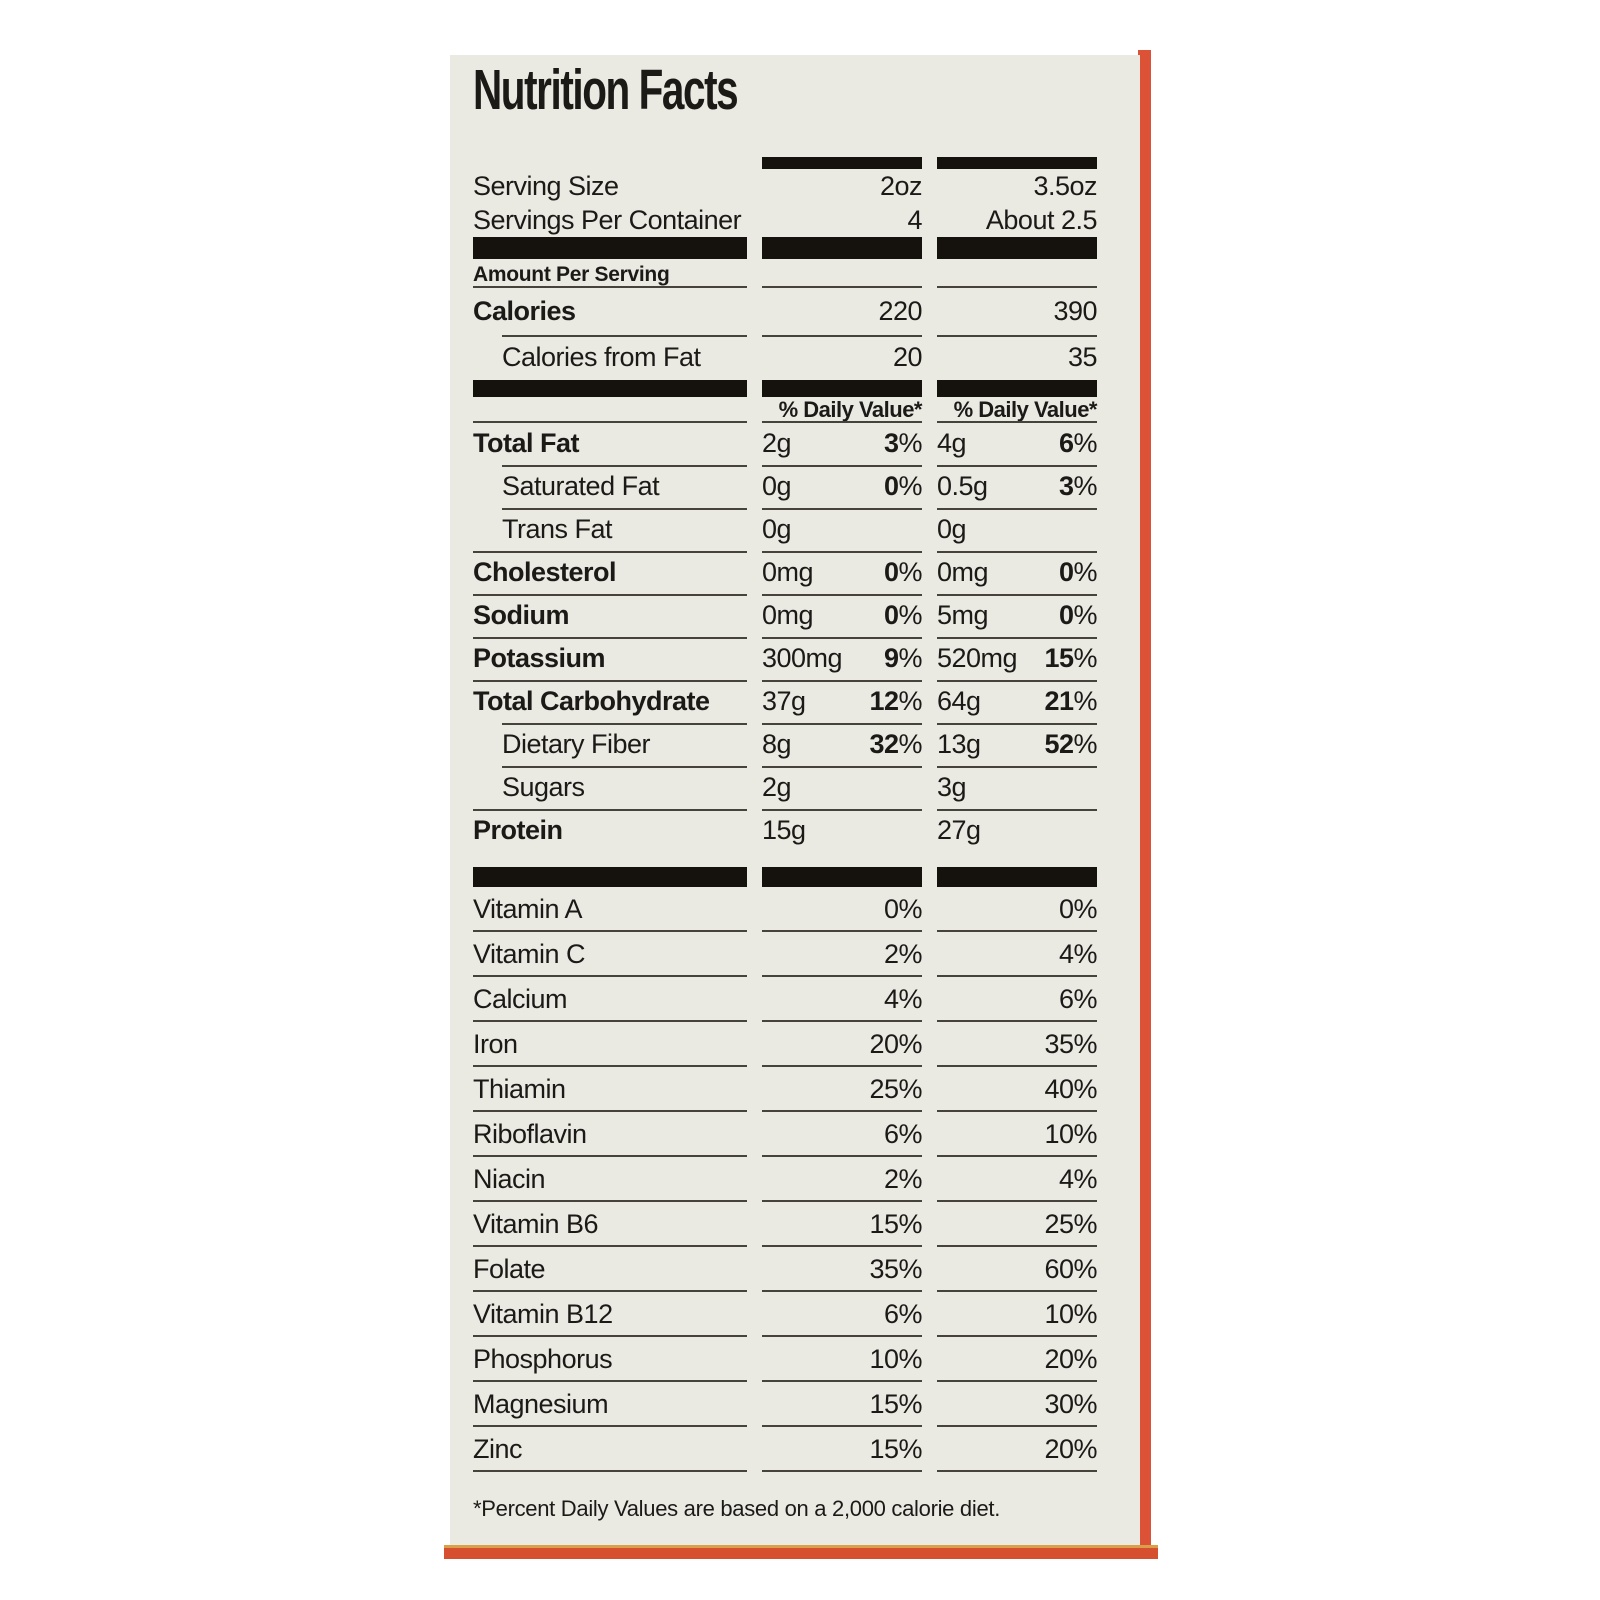 This screenshot has height=1600, width=1600. Describe the element at coordinates (785, 186) in the screenshot. I see `serving-row: Serving Size 2oz 3.5oz` at that location.